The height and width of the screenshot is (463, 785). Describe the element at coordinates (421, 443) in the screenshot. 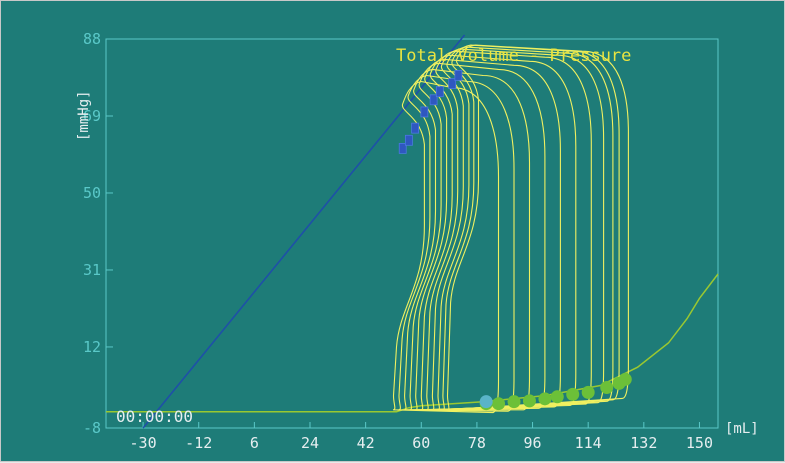

I see `x-tick-label: 60` at that location.